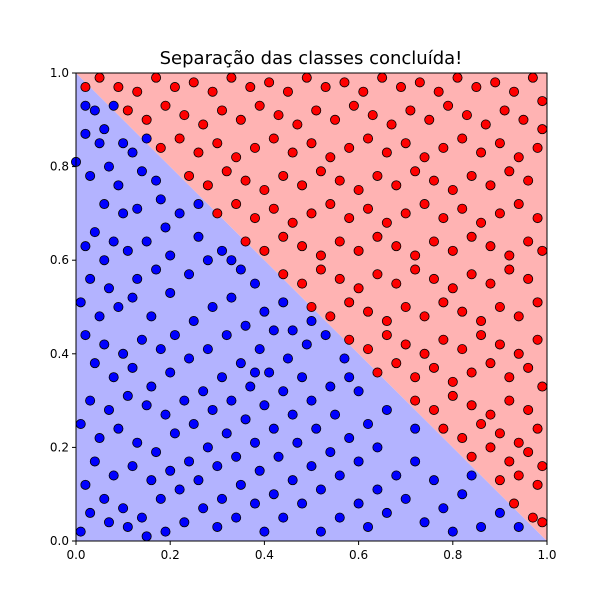 The image size is (608, 608). I want to click on chart-title: Separação das classes concluída!, so click(311, 58).